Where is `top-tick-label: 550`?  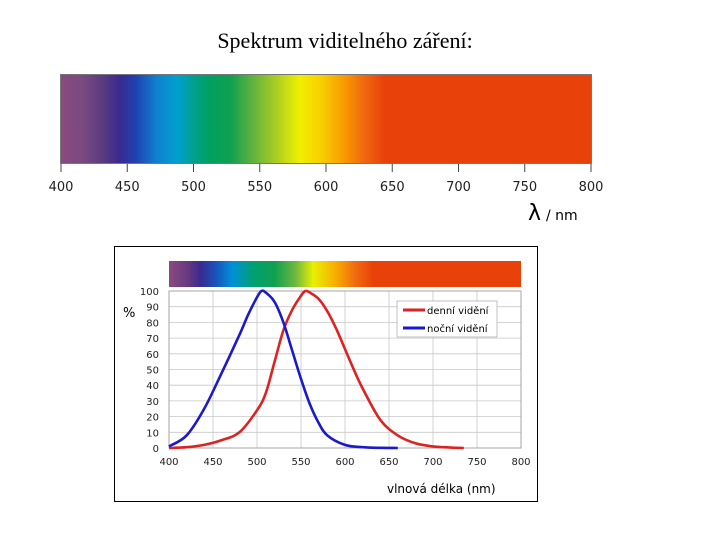 top-tick-label: 550 is located at coordinates (259, 187).